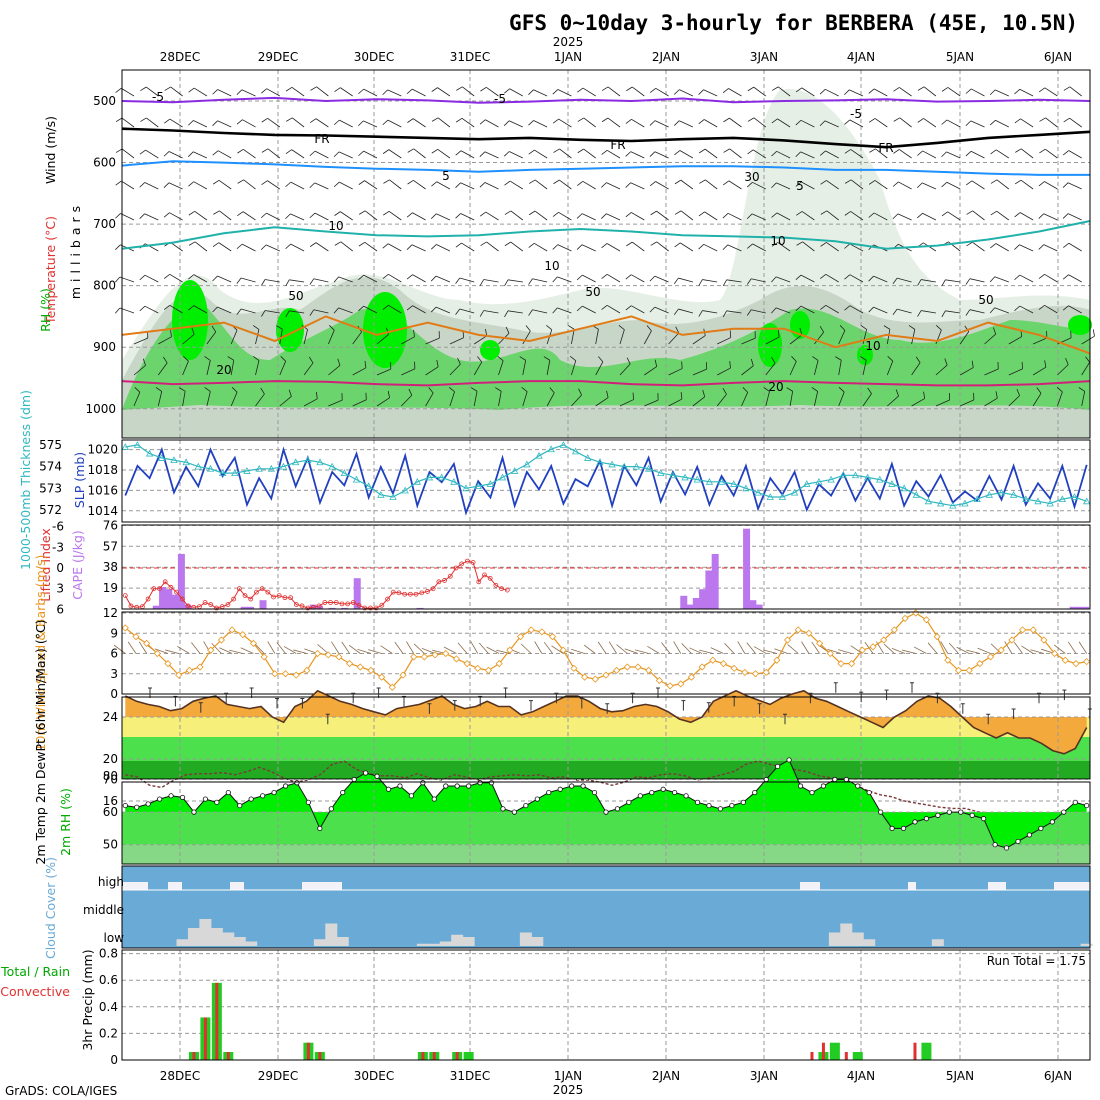  What do you see at coordinates (342, 941) in the screenshot?
I see `cloud-low-bar` at bounding box center [342, 941].